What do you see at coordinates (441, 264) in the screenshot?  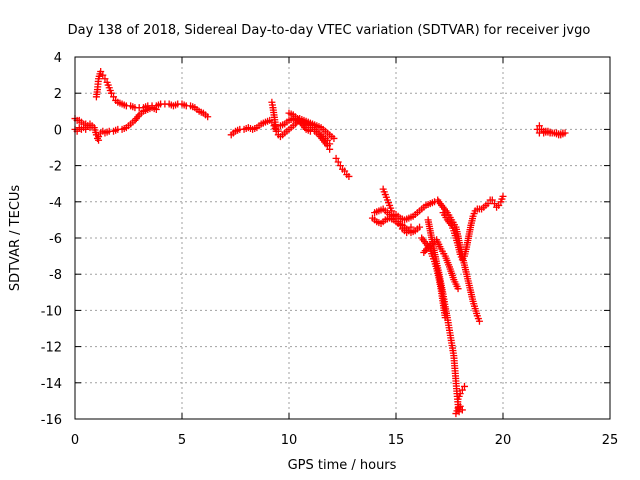 I see `series-s19` at bounding box center [441, 264].